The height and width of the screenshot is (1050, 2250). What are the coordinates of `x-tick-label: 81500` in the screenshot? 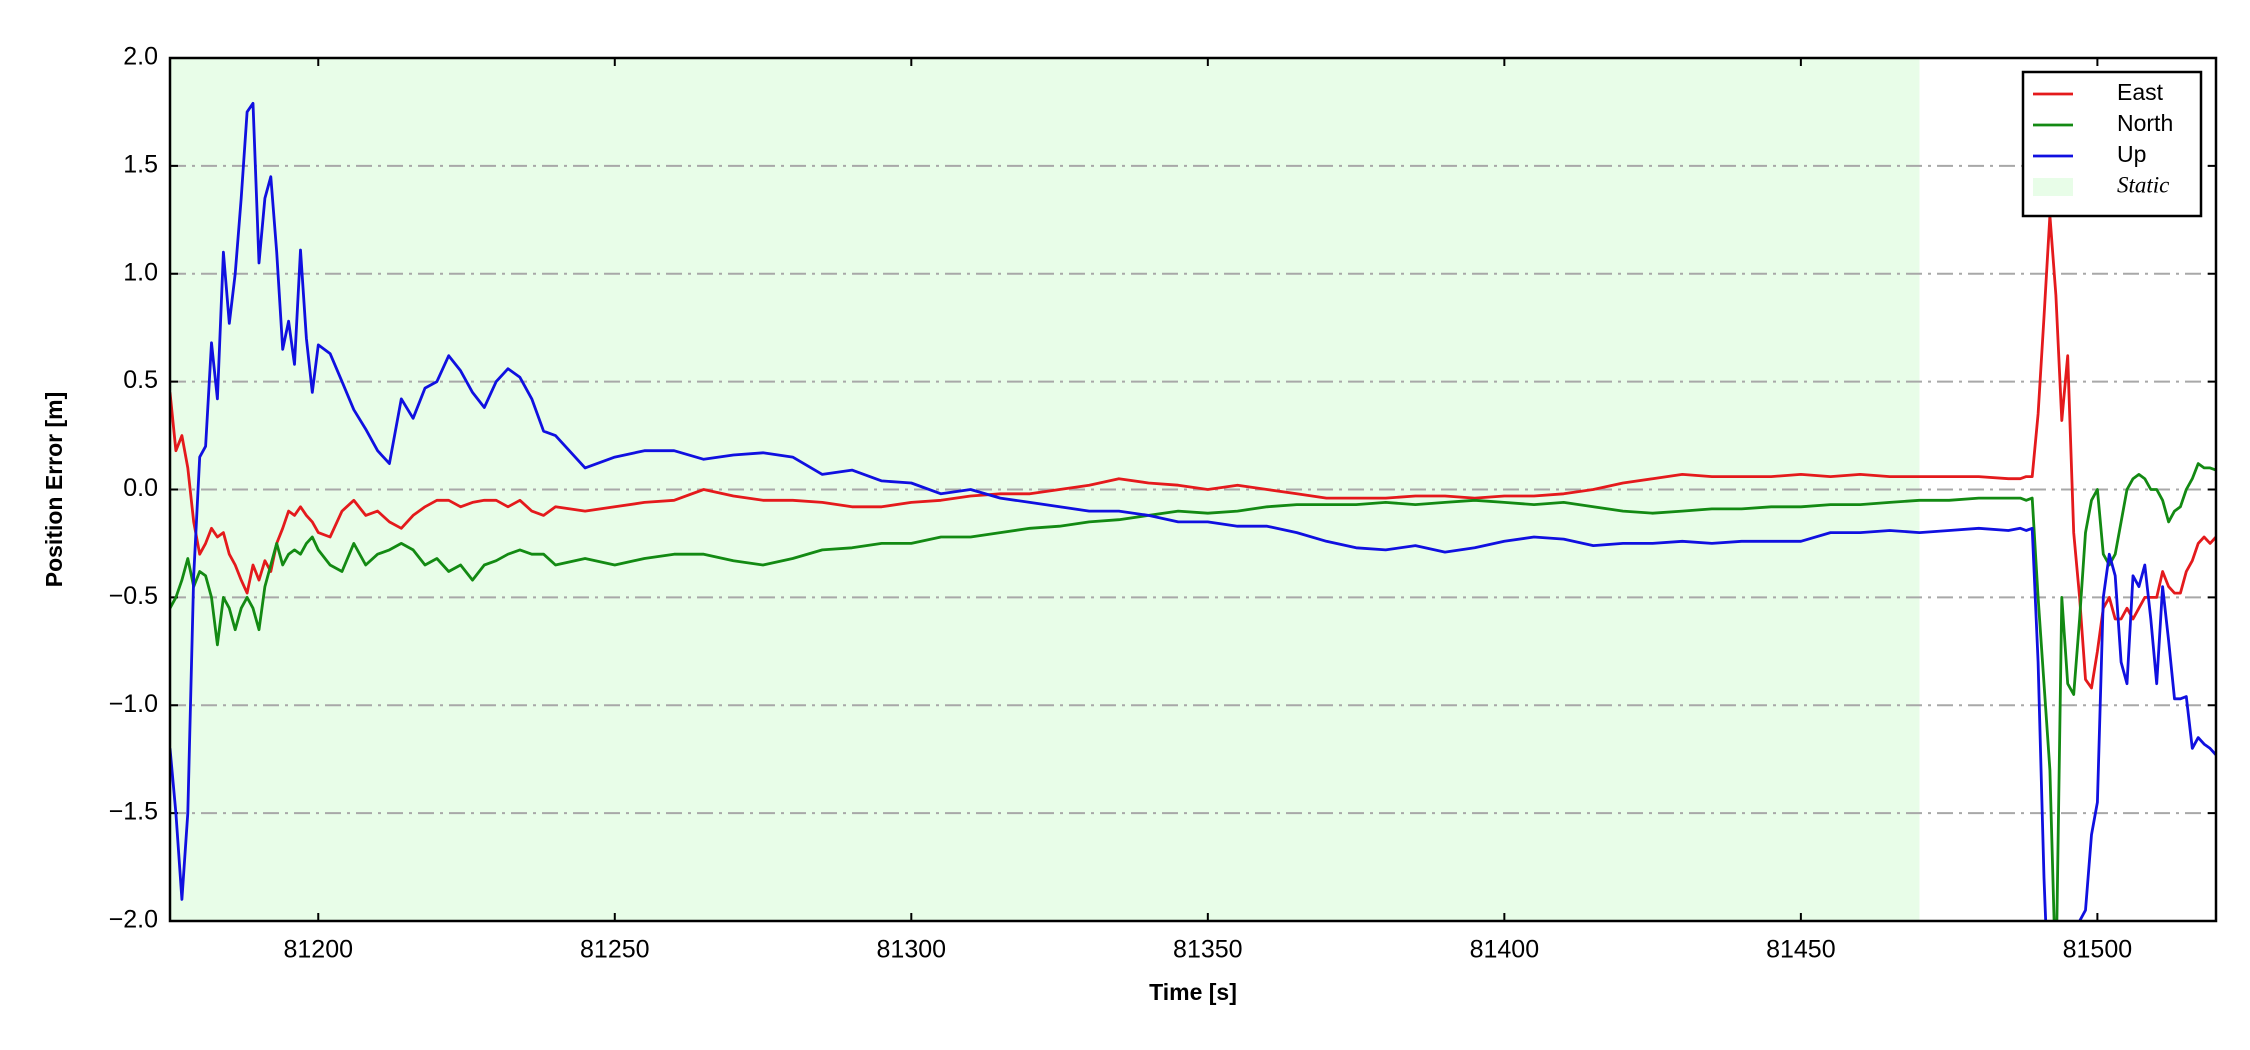 It's located at (2098, 950).